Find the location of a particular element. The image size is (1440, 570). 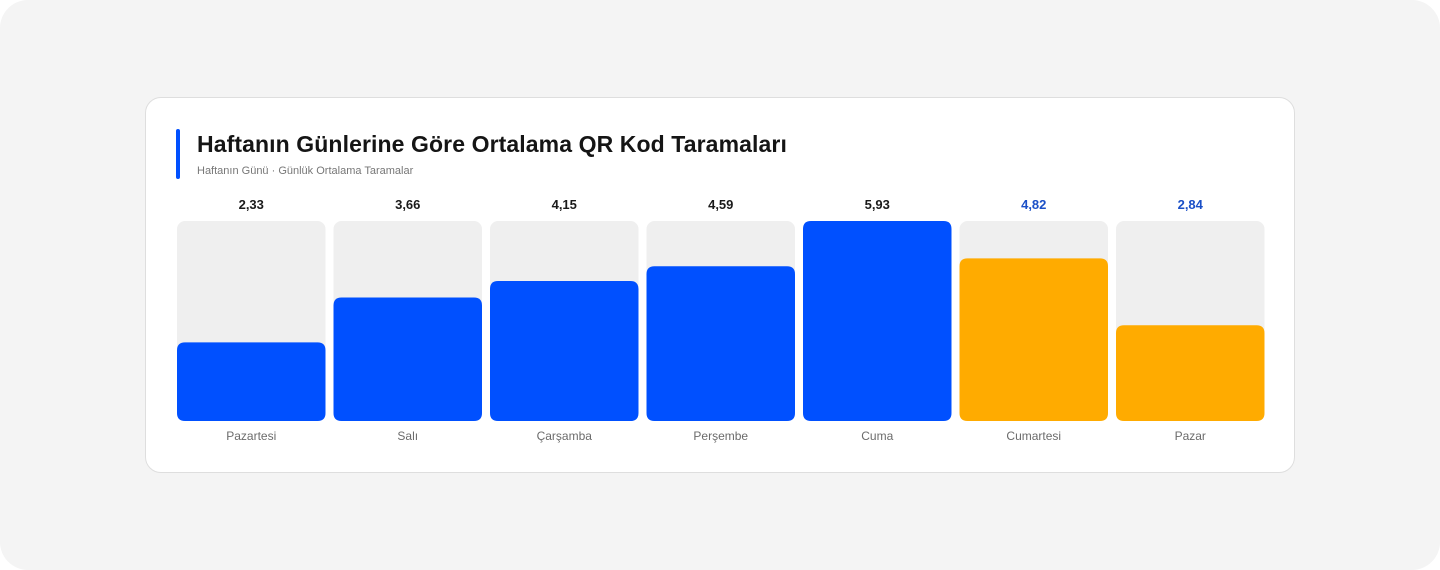

category-label: Pazartesi is located at coordinates (251, 436).